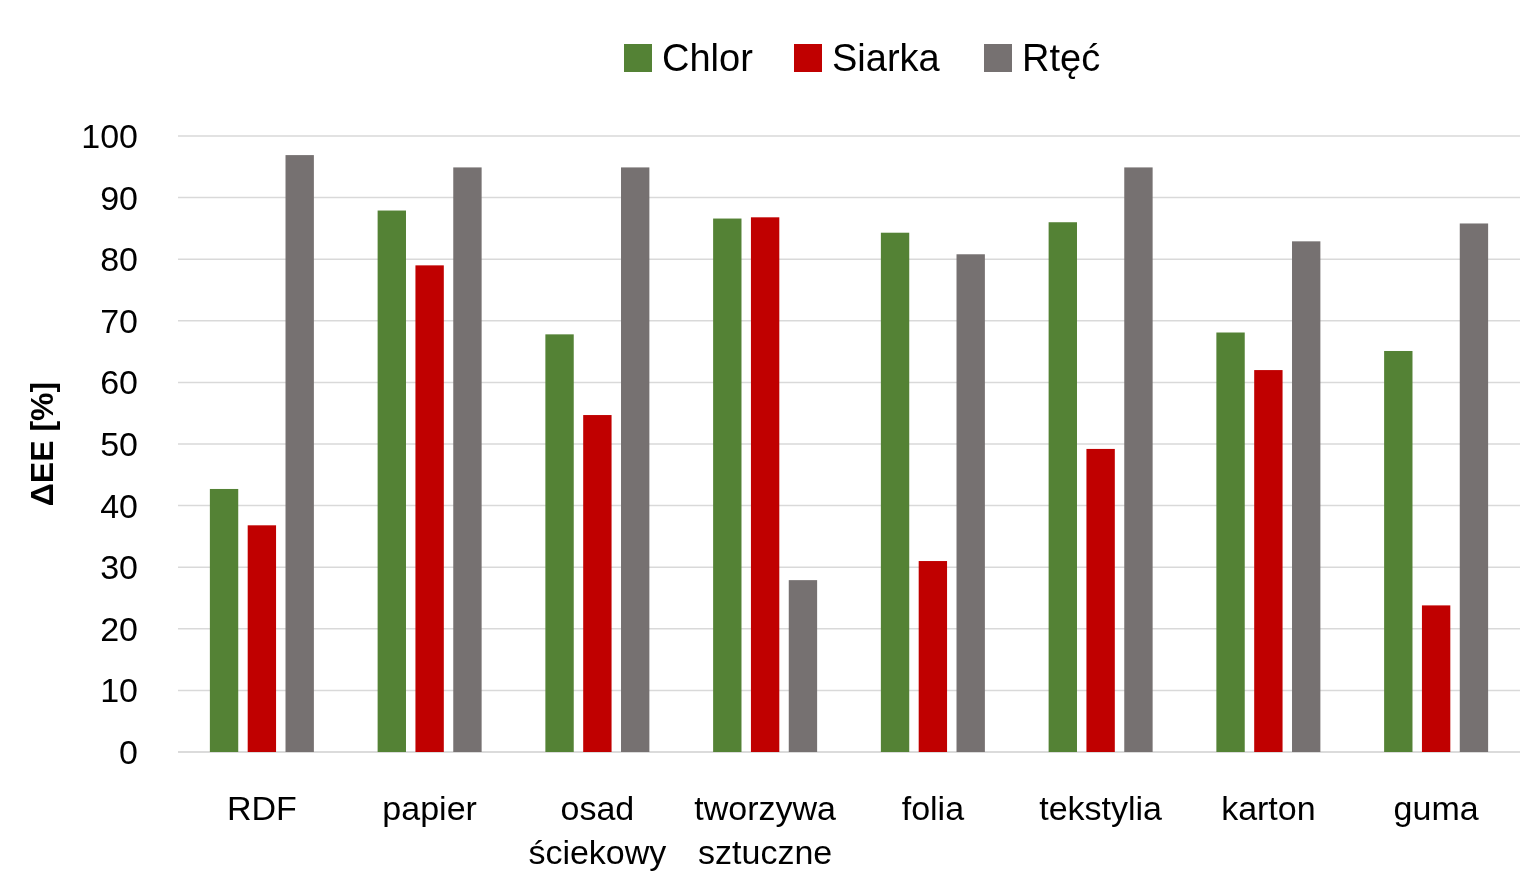 Image resolution: width=1532 pixels, height=890 pixels. Describe the element at coordinates (1436, 808) in the screenshot. I see `x-tick-label: guma` at that location.